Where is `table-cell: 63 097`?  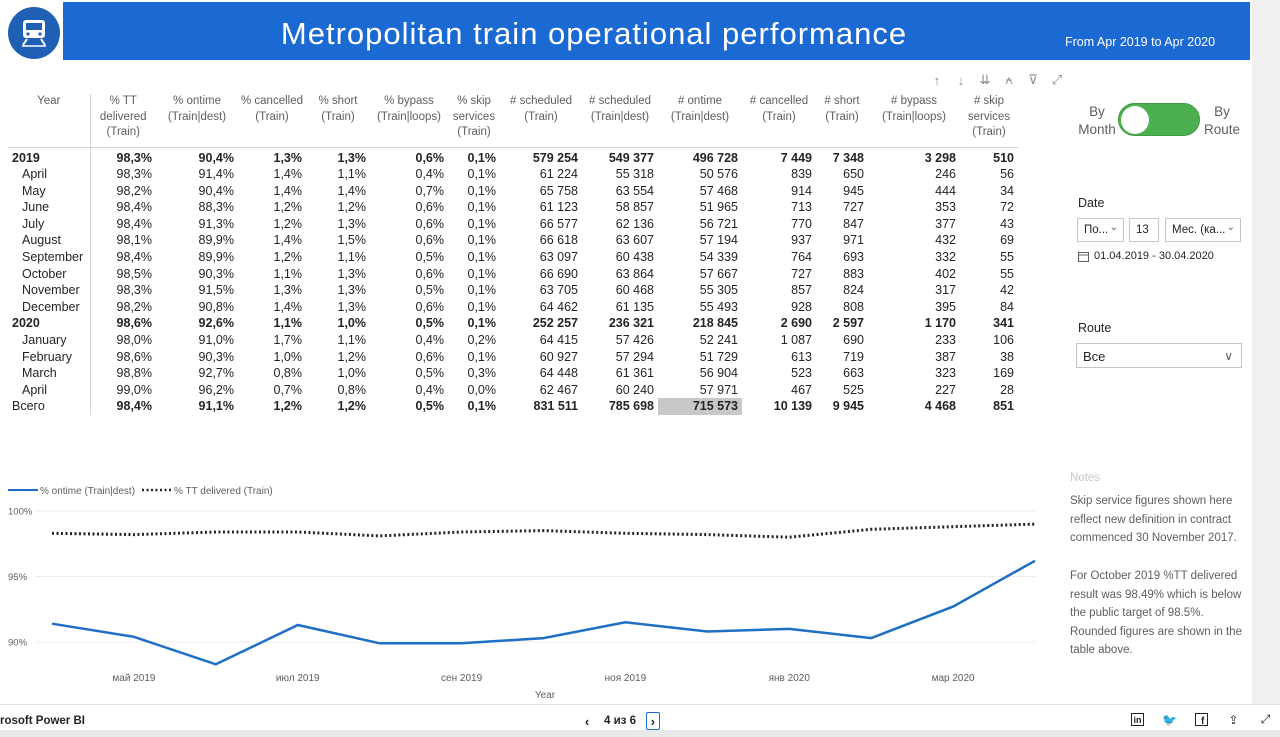
table-cell: 63 097 is located at coordinates (558, 257).